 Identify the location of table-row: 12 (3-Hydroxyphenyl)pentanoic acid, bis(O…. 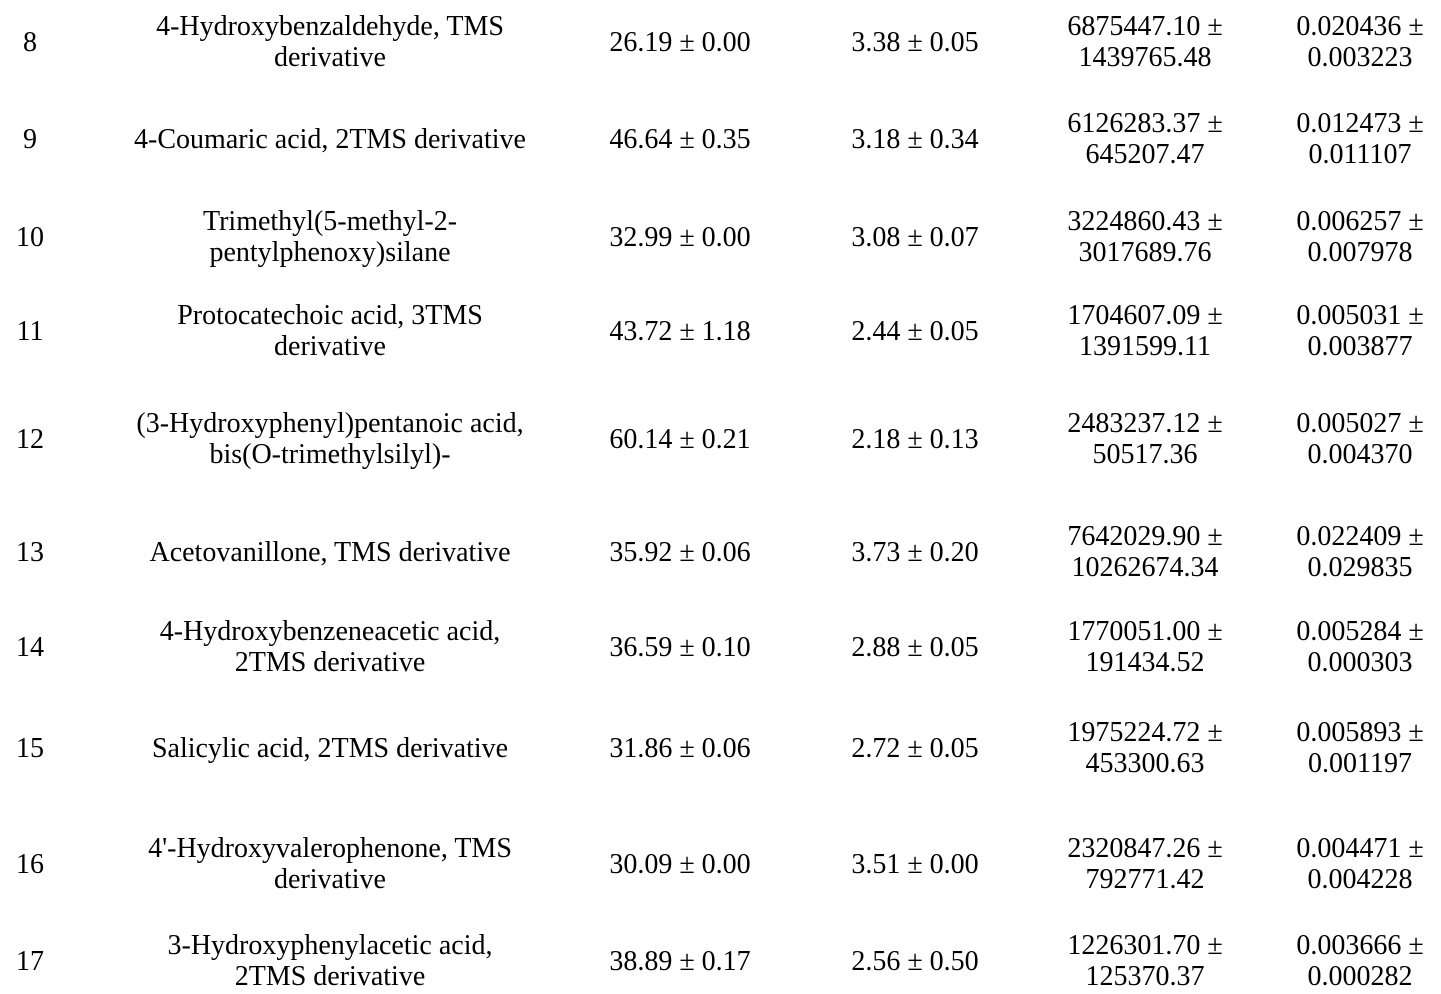
(720, 439).